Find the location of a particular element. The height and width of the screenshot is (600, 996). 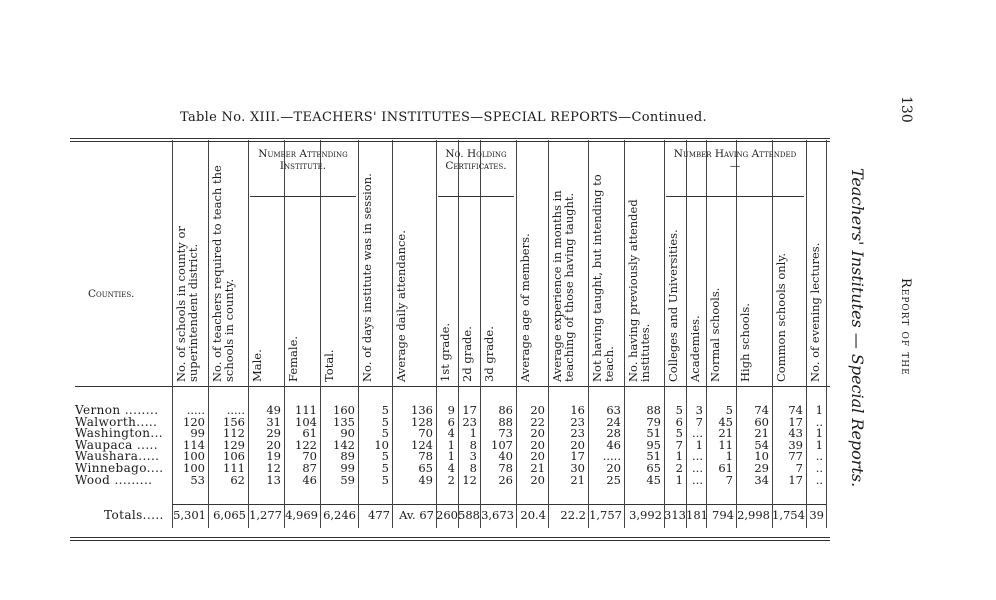

column-header: Colleges and Universities. is located at coordinates (673, 305).